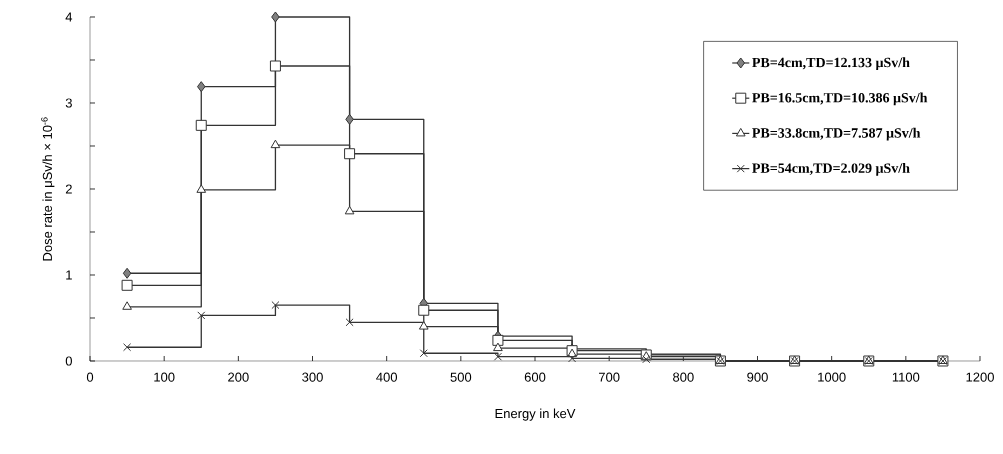 Image resolution: width=1003 pixels, height=454 pixels. Describe the element at coordinates (840, 99) in the screenshot. I see `legend-label: PB=16.5cm,TD=10.386 μSv/h` at that location.